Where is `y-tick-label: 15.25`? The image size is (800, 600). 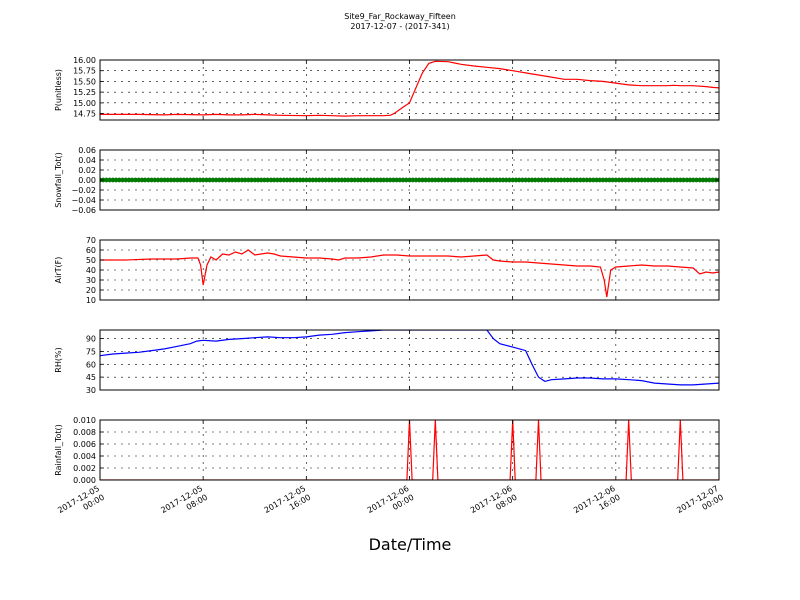 y-tick-label: 15.25 is located at coordinates (84, 92).